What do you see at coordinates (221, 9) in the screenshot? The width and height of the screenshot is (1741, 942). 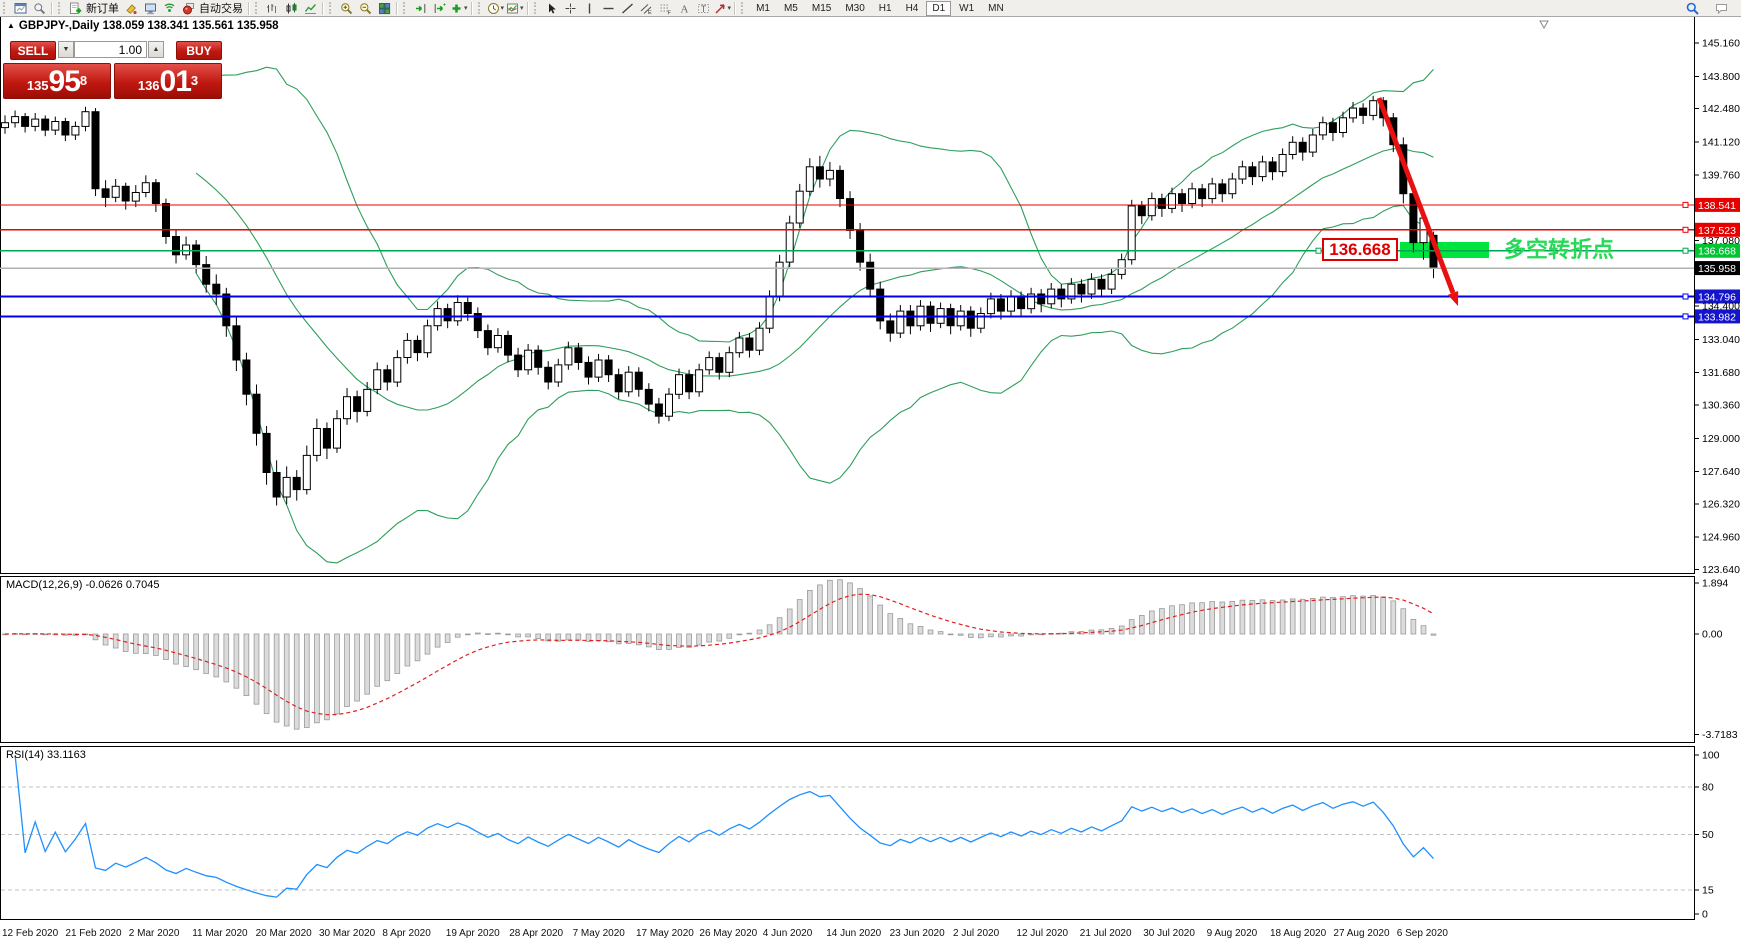 I see `toolbar-auto-trading-button-label: 自动交易` at bounding box center [221, 9].